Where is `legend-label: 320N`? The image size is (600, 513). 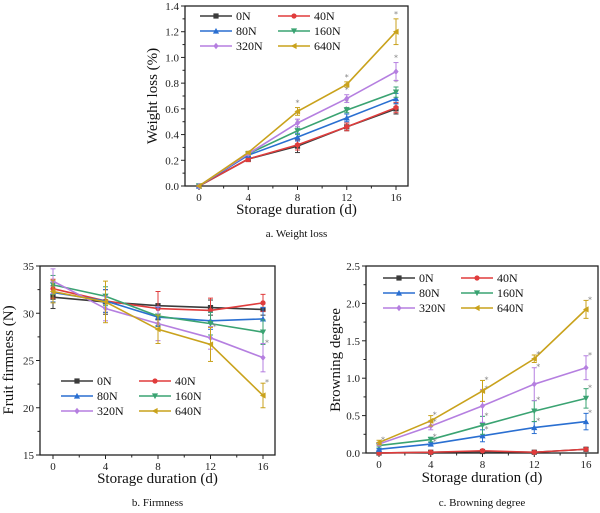 legend-label: 320N is located at coordinates (110, 411).